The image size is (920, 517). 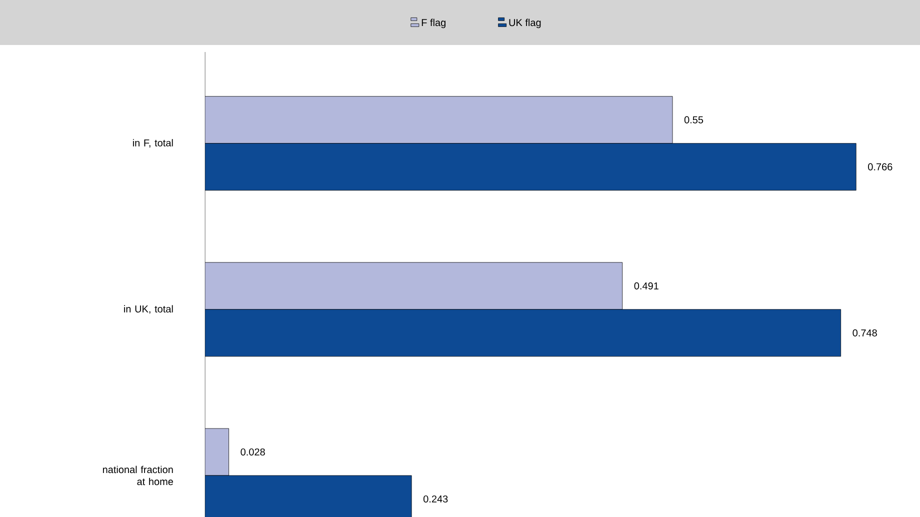 I want to click on data-label: 0.748, so click(x=864, y=332).